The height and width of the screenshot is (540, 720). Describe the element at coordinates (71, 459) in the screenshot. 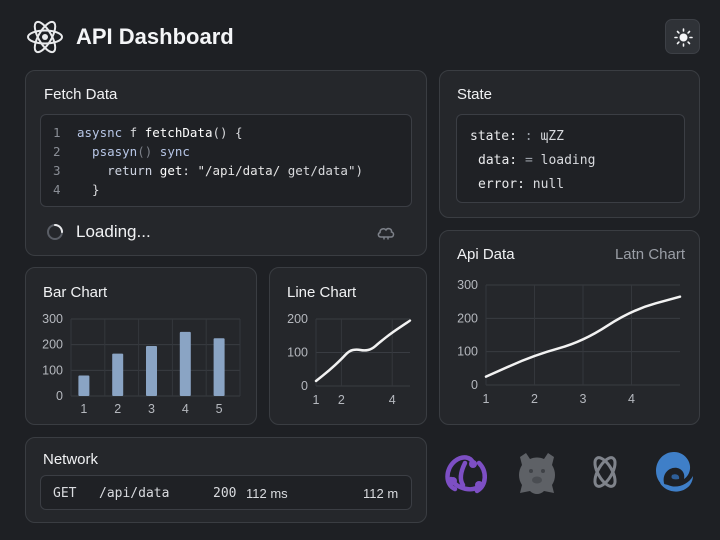

I see `network-title: Network` at that location.